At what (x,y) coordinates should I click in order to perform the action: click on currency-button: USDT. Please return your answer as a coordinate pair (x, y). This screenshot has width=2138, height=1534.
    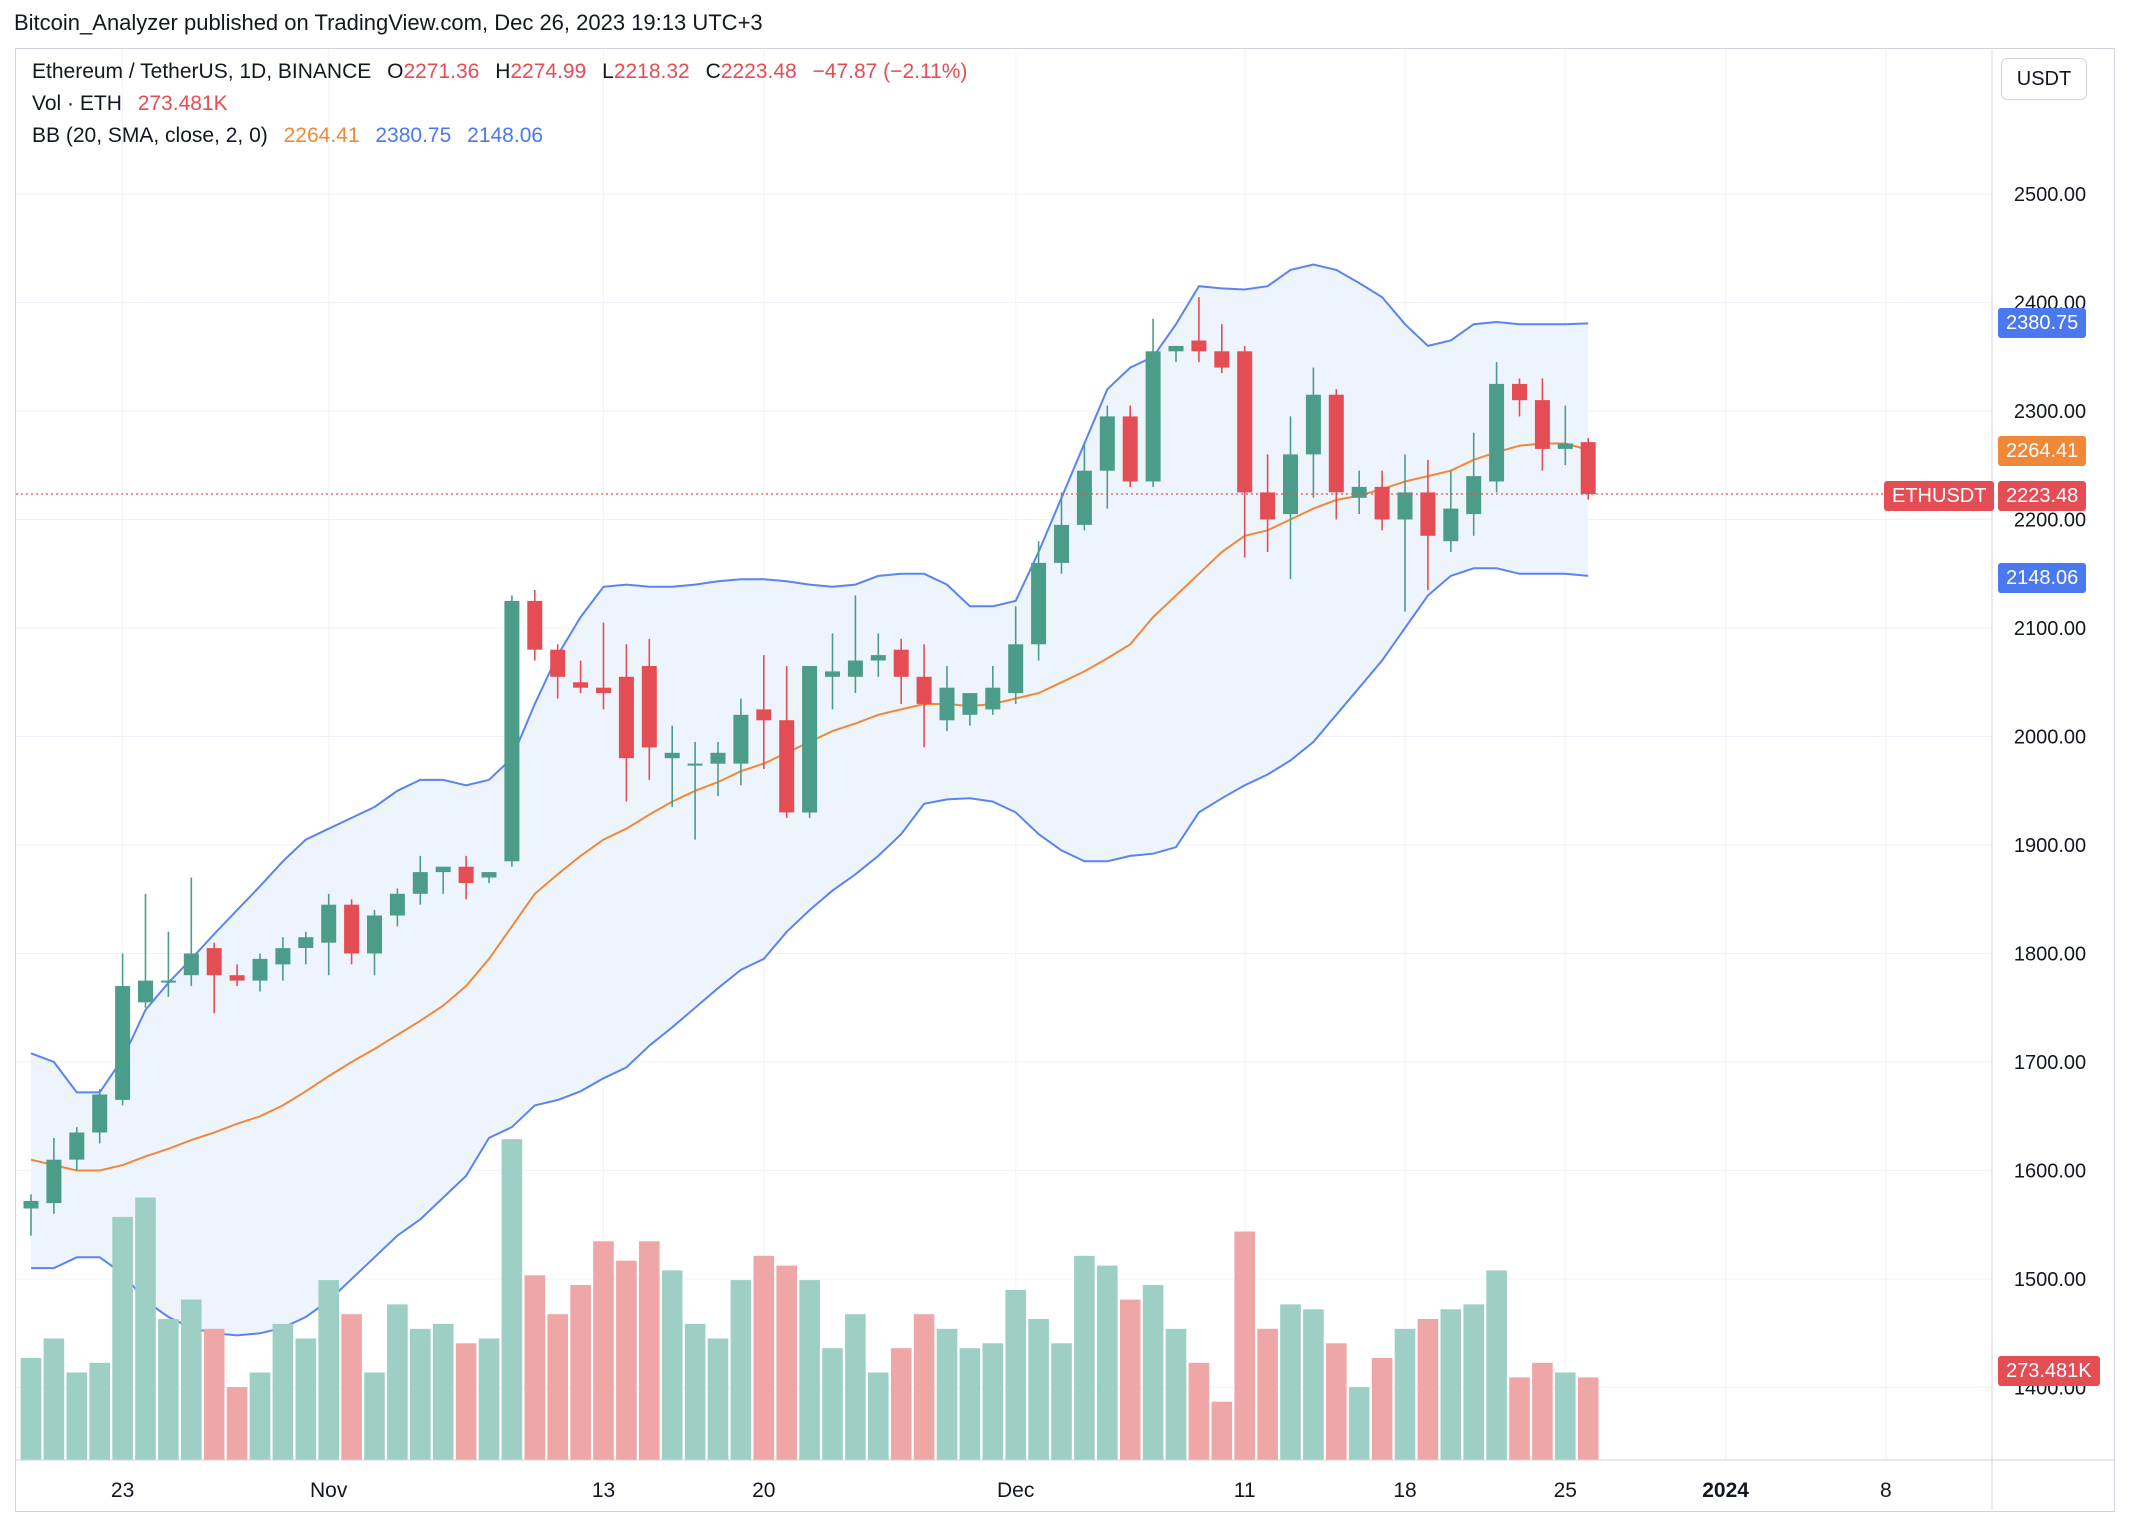
    Looking at the image, I should click on (2044, 79).